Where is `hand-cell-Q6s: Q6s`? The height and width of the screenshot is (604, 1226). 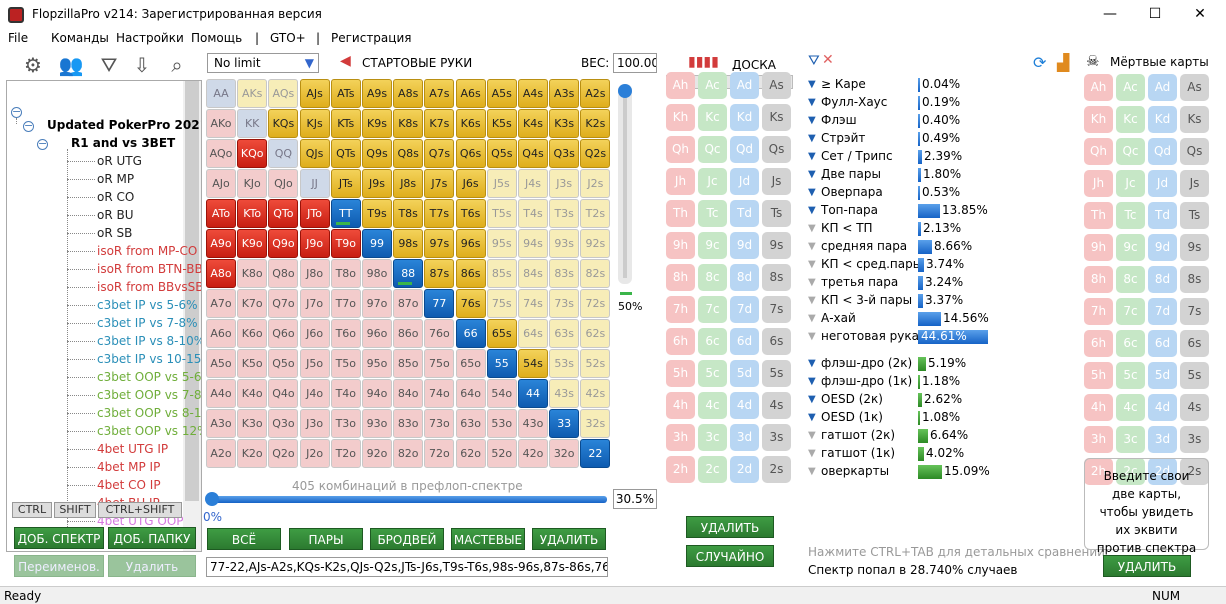
hand-cell-Q6s: Q6s is located at coordinates (470, 153).